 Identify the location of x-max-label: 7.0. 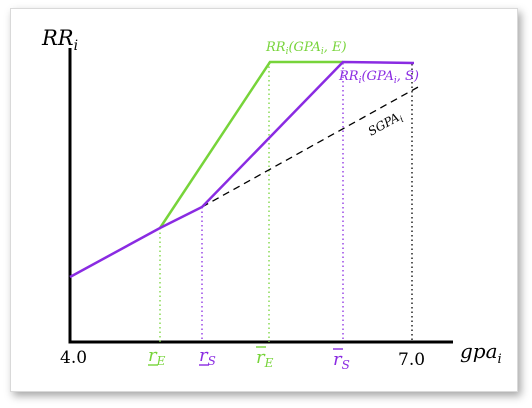
(411, 360).